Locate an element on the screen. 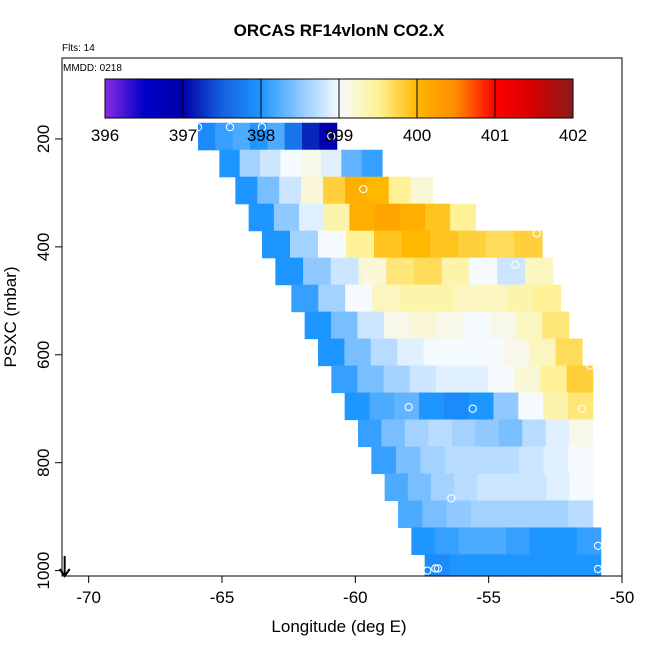 The height and width of the screenshot is (650, 650). colorbar-tick-label: 398 is located at coordinates (261, 135).